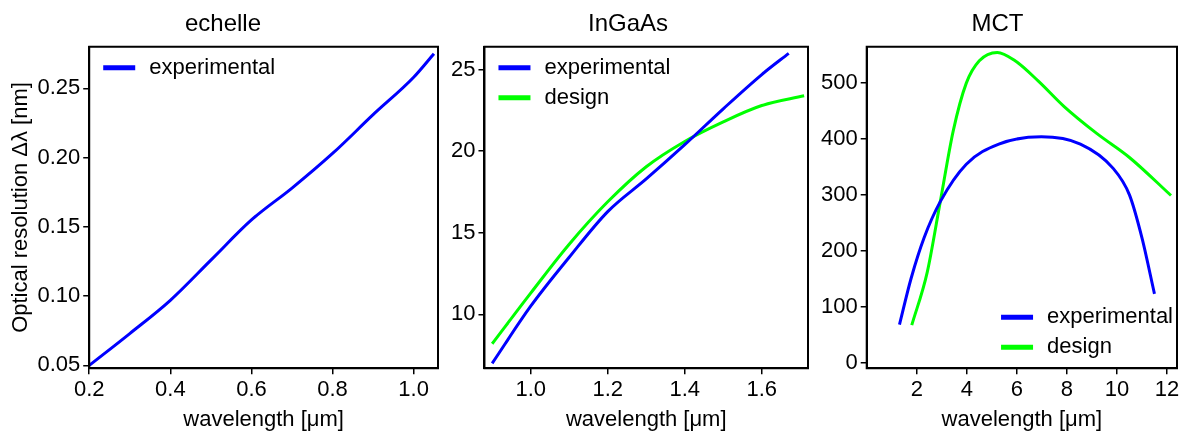 This screenshot has width=1195, height=443. Describe the element at coordinates (608, 389) in the screenshot. I see `x-tick-label: 1.2` at that location.